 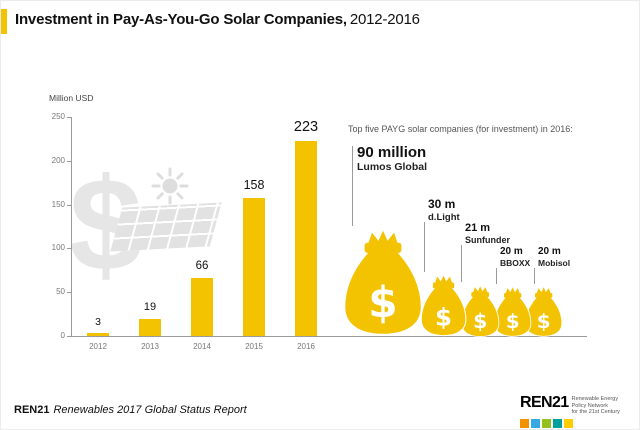 I want to click on y-axis-line, so click(x=71, y=226).